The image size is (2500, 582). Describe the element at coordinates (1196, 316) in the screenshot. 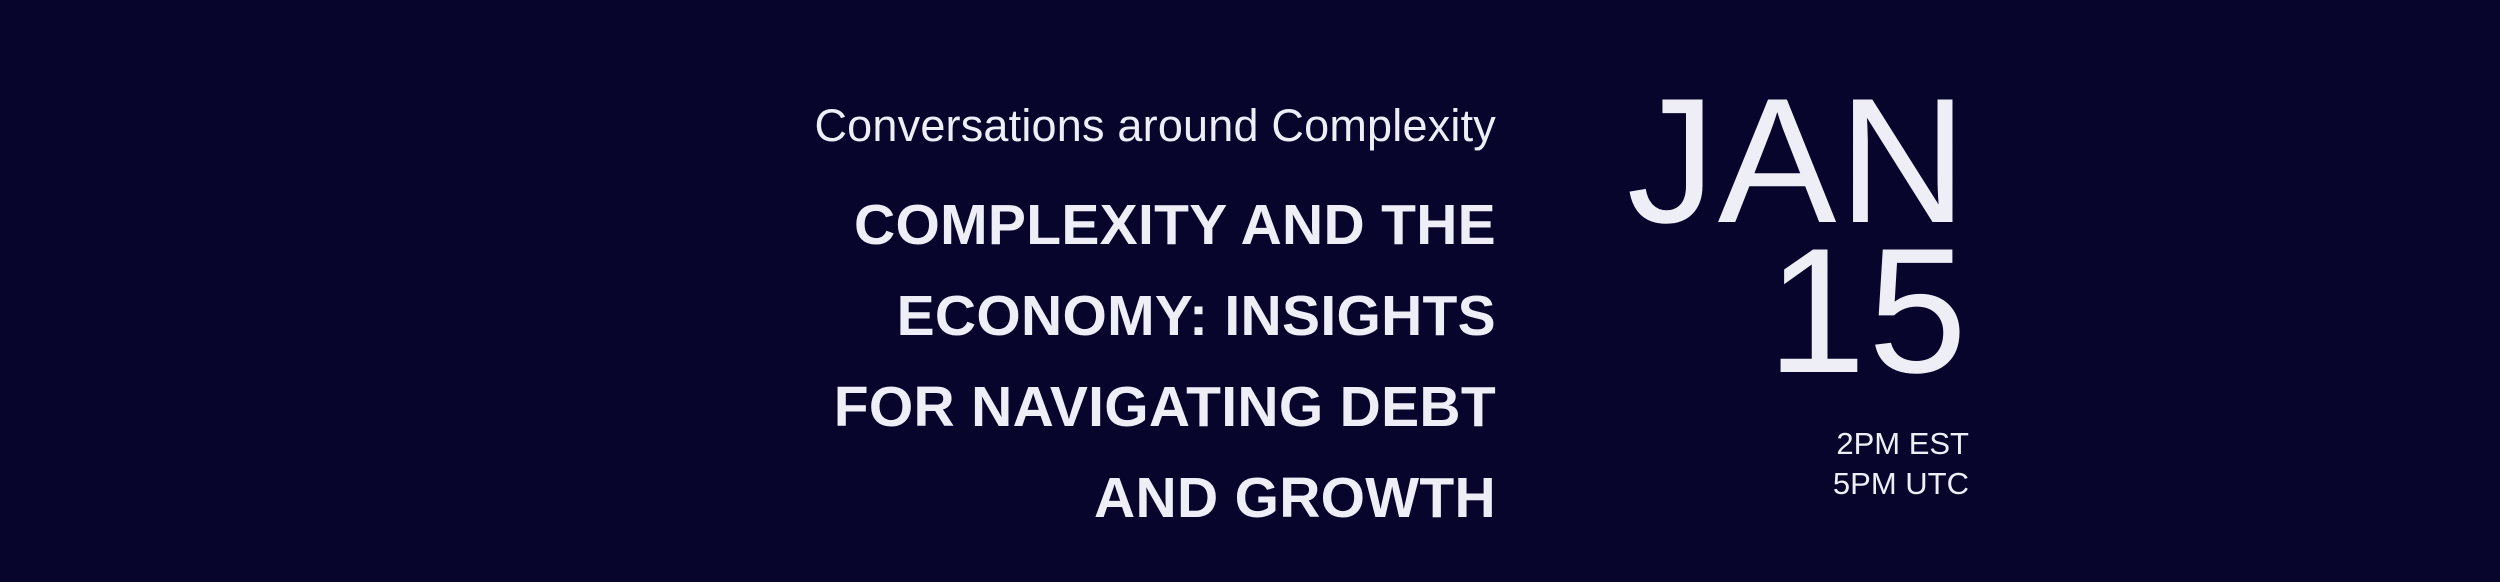

I see `event-title-line: ECONOMY: INSIGHTS` at that location.